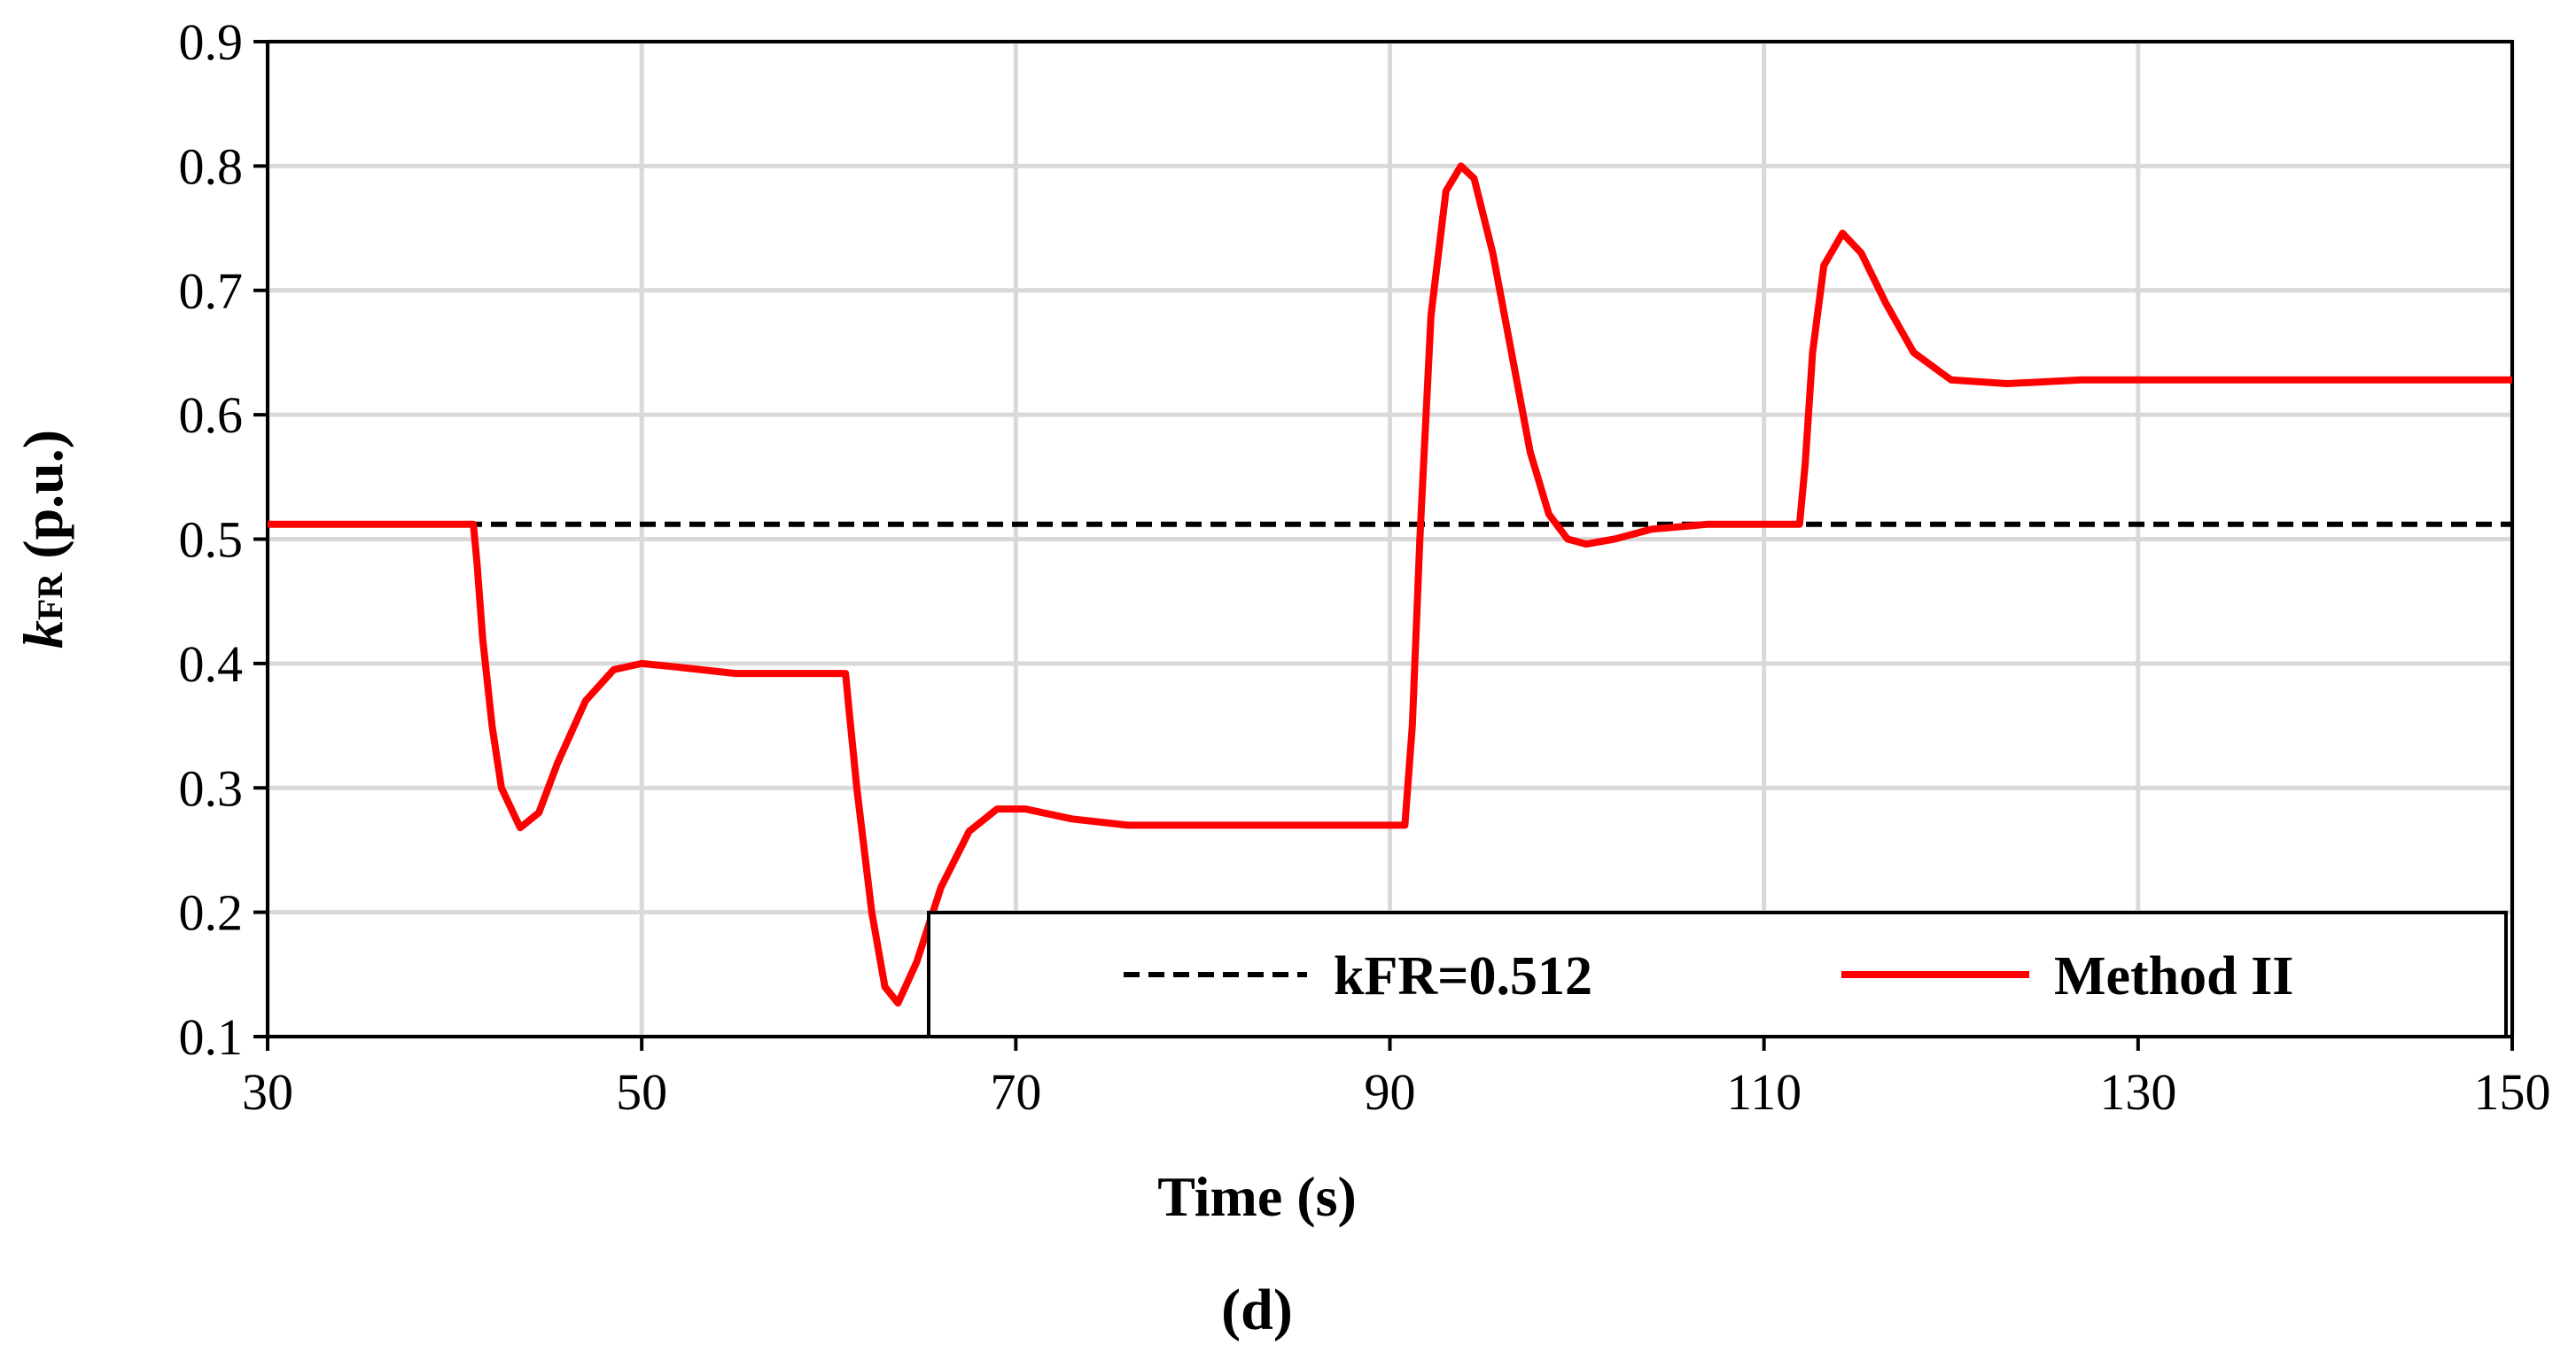  I want to click on y-axis-title-unit: (p.u.), so click(43, 501).